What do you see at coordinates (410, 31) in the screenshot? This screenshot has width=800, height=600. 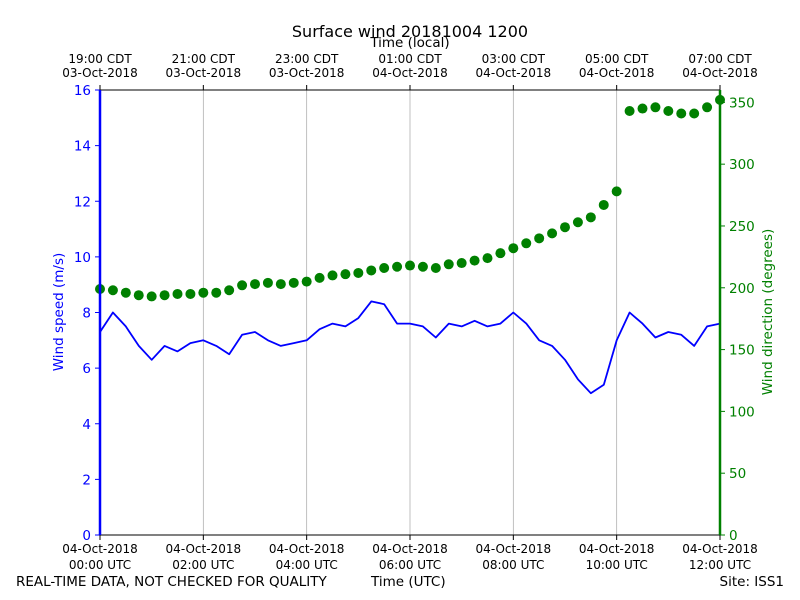 I see `chart-title: Surface wind 20181004 1200` at bounding box center [410, 31].